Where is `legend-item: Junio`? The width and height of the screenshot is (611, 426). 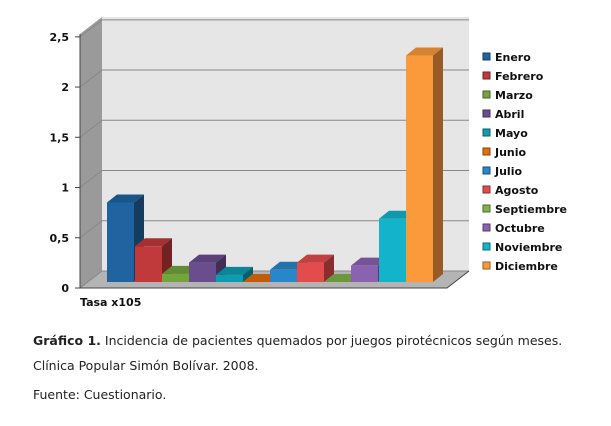 legend-item: Junio is located at coordinates (504, 152).